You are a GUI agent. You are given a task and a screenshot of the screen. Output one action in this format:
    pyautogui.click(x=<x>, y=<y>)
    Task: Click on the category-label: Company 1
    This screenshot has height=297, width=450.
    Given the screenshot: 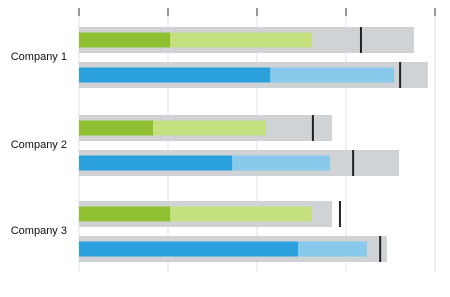 What is the action you would take?
    pyautogui.click(x=39, y=57)
    